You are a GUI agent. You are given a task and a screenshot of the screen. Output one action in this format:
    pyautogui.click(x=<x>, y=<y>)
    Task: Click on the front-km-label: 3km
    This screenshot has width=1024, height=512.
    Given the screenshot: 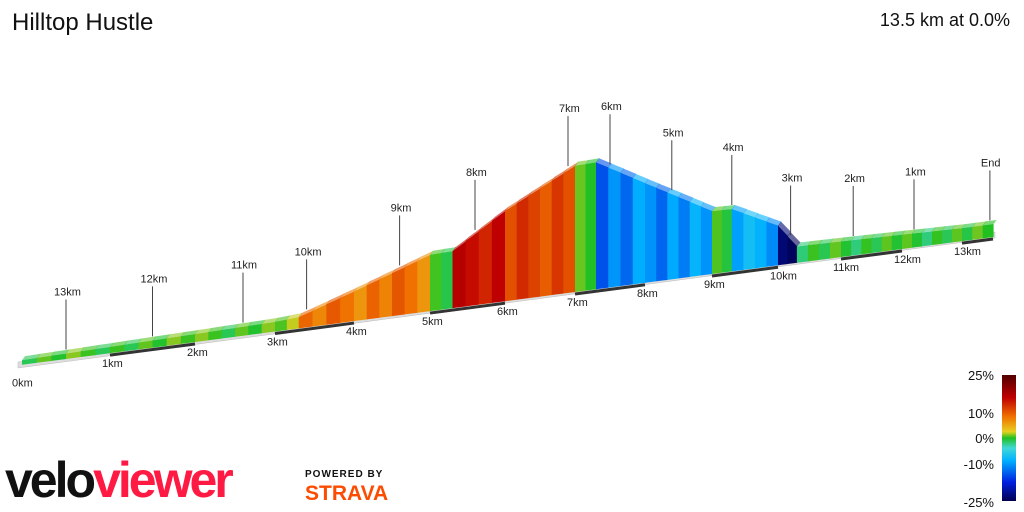 What is the action you would take?
    pyautogui.click(x=277, y=342)
    